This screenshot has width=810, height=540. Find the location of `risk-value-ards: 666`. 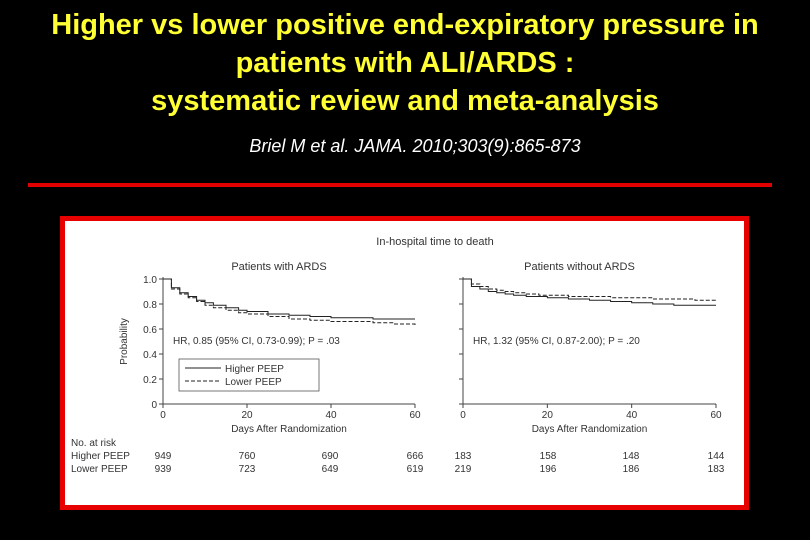

risk-value-ards: 666 is located at coordinates (415, 456).